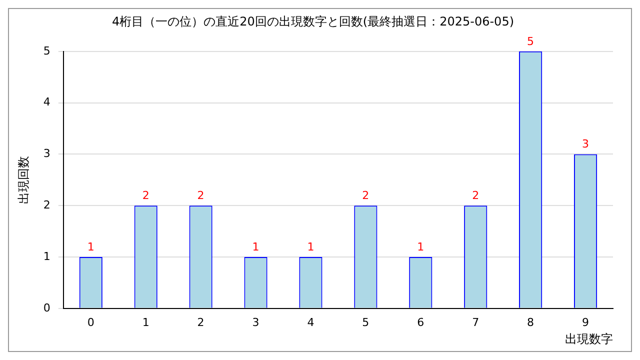 The width and height of the screenshot is (640, 360). I want to click on x-tick-label: 9, so click(586, 322).